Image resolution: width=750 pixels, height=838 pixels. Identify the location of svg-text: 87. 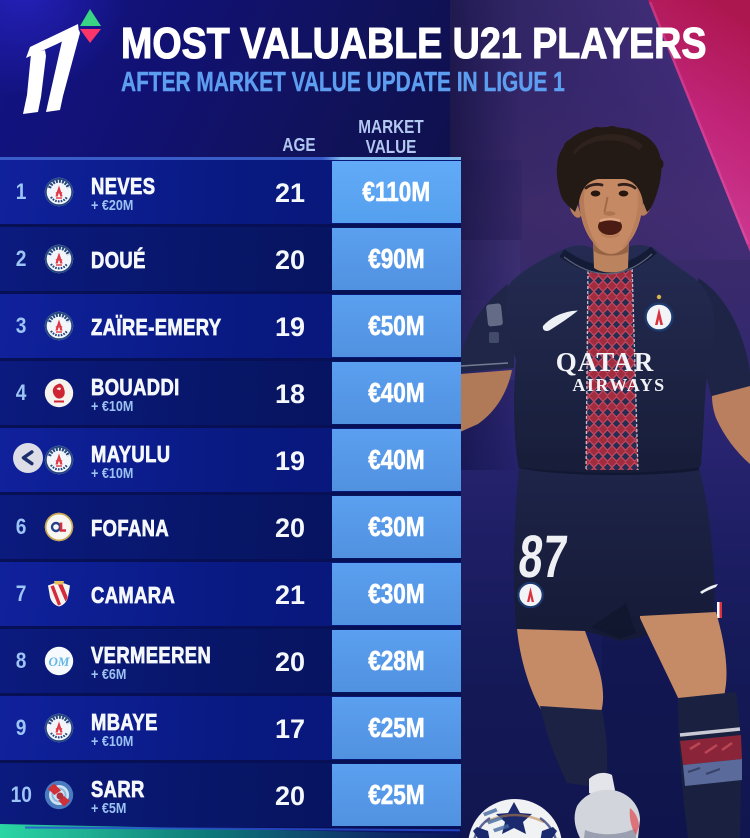
(543, 557).